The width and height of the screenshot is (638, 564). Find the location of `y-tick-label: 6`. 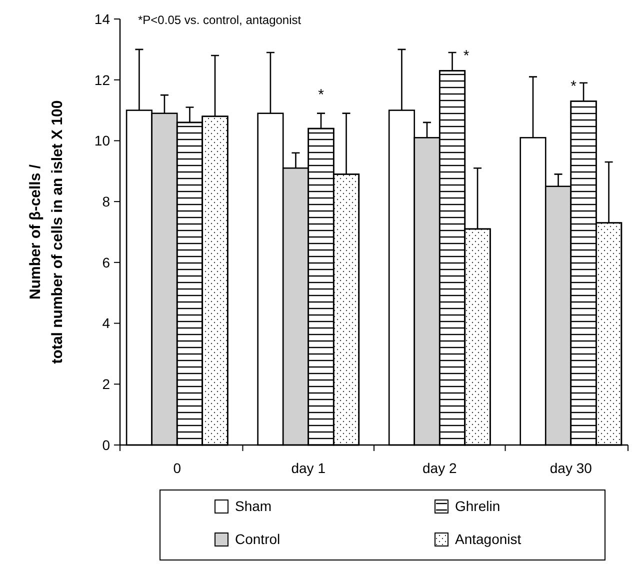

y-tick-label: 6 is located at coordinates (106, 262).